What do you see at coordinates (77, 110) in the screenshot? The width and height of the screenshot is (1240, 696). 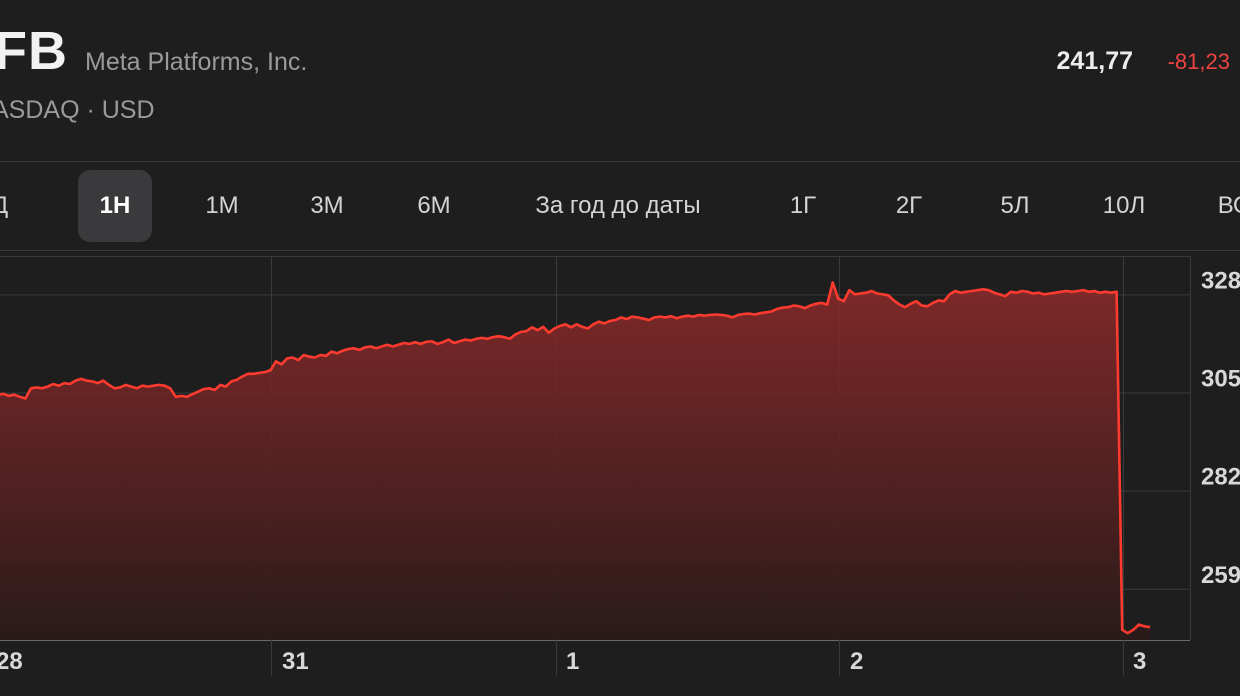 I see `exchange-currency: ASDAQ · USD` at bounding box center [77, 110].